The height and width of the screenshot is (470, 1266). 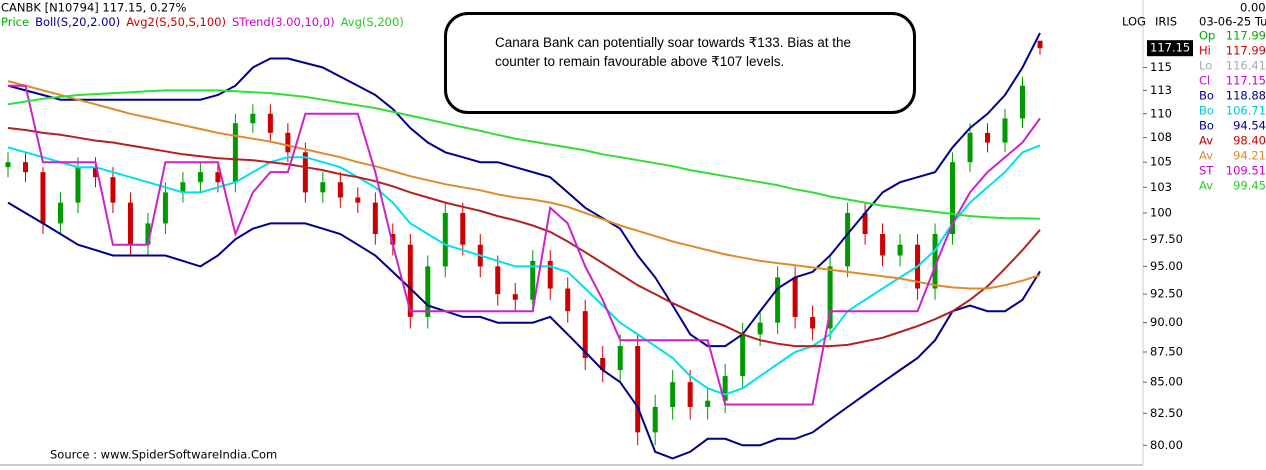 I want to click on price-marker-box, so click(x=1170, y=48).